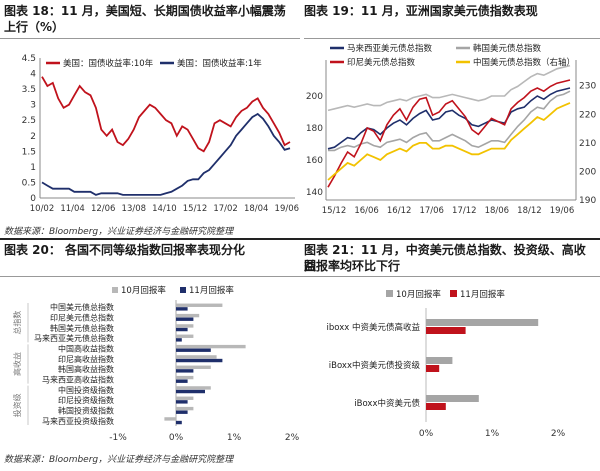  I want to click on x-tick-label: 18/04, so click(256, 209).